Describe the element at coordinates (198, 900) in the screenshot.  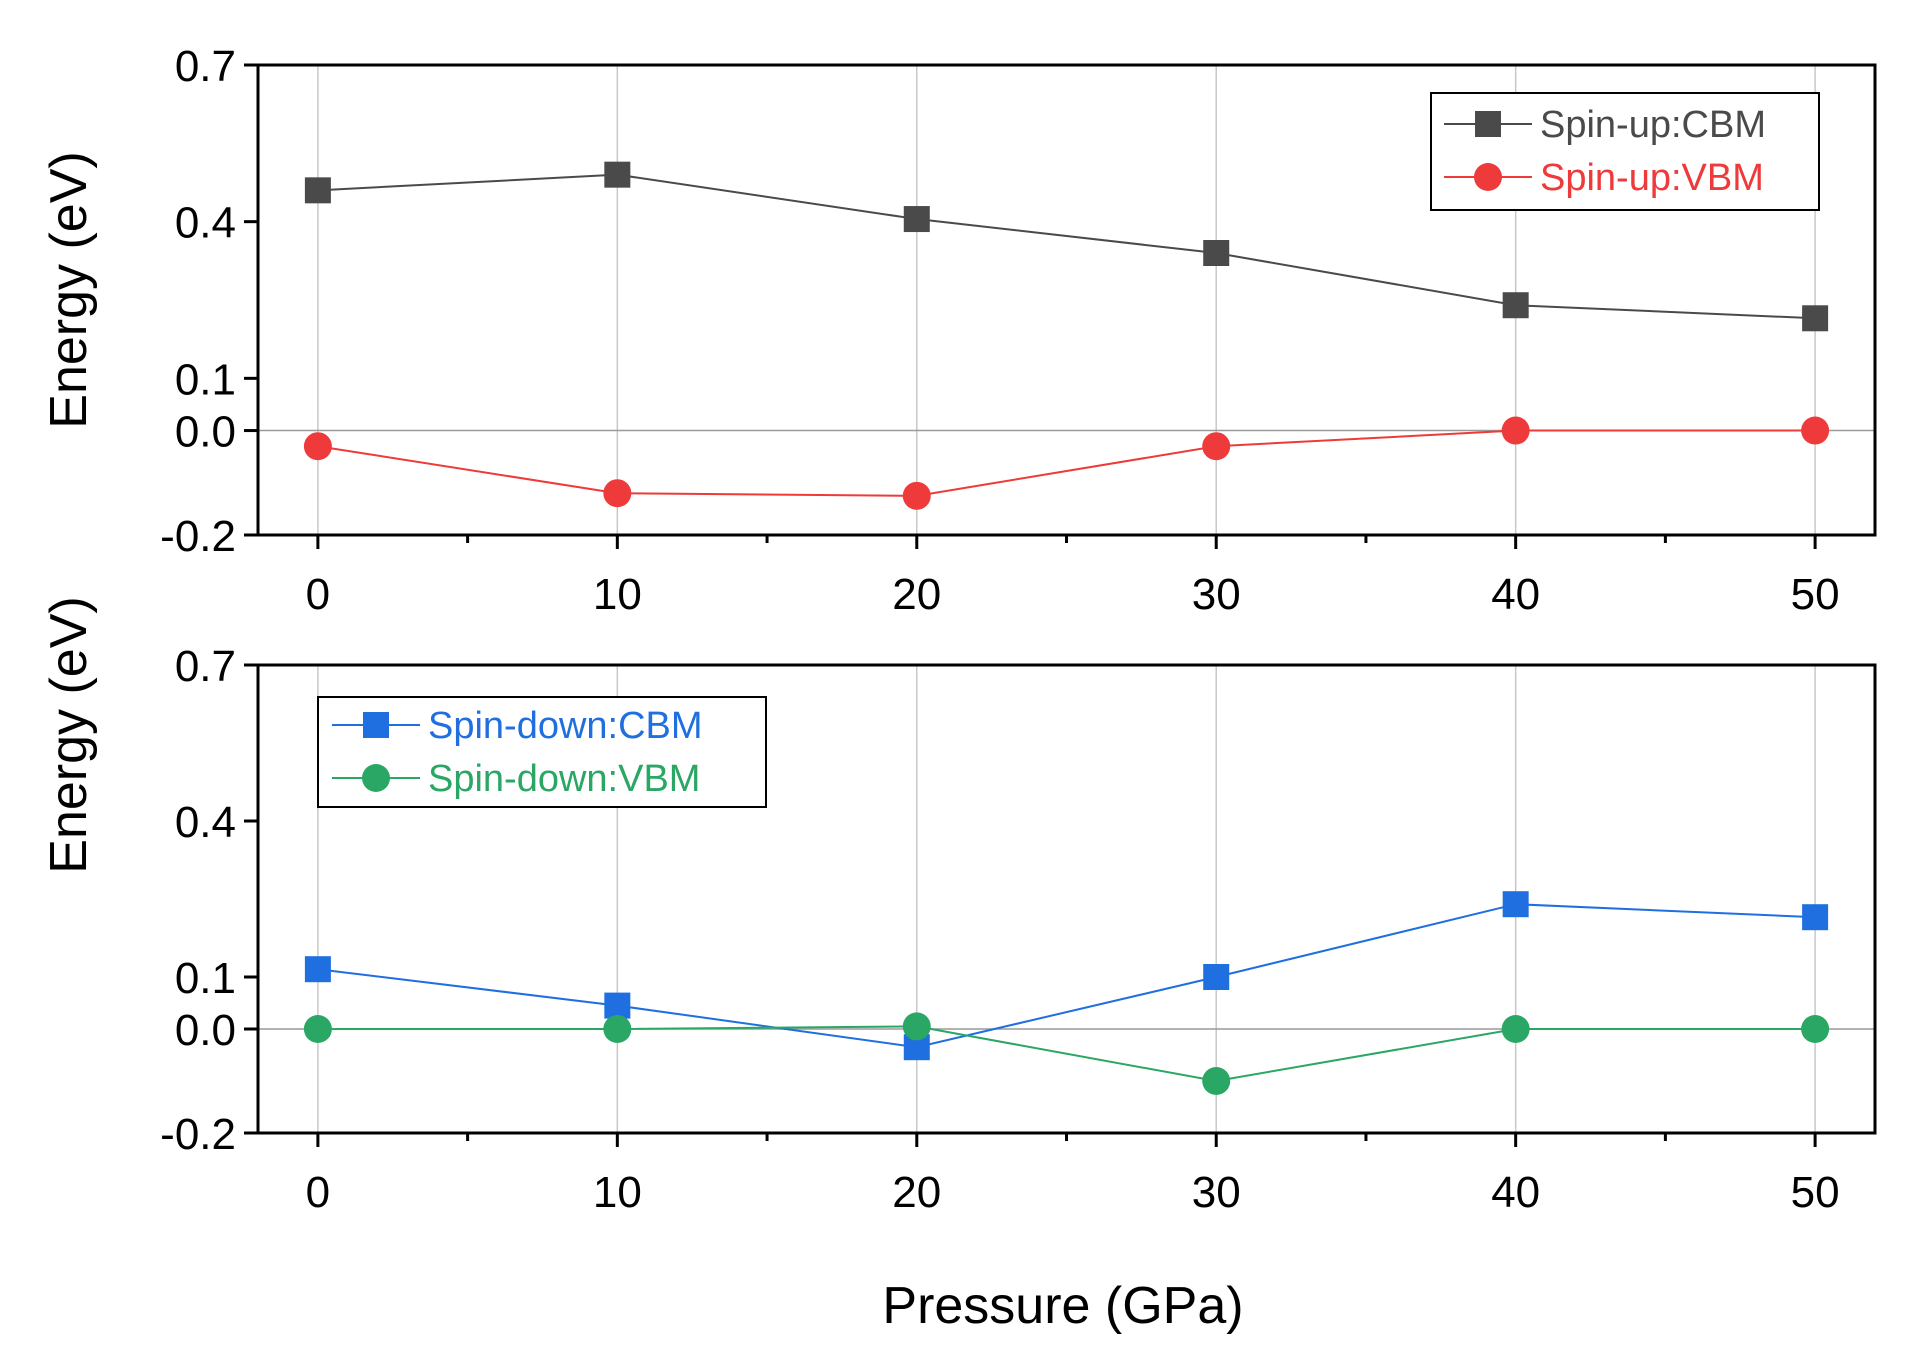
I see `bottom-y-tick-labels: -0.2 0.00.1 0.4 0.7` at that location.